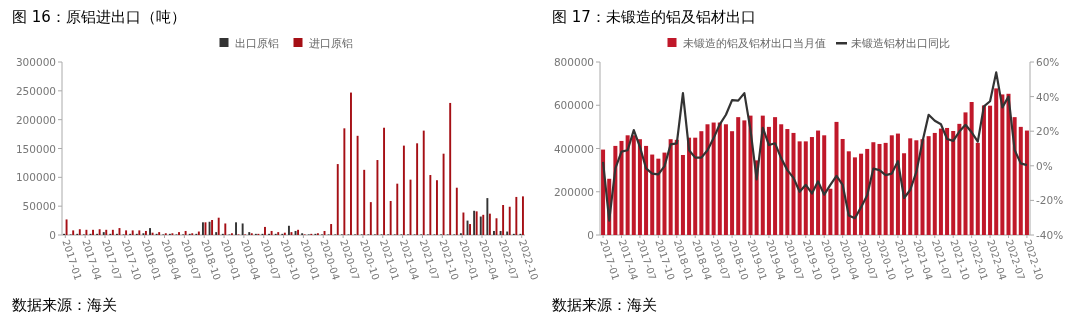 This screenshot has width=1080, height=327. I want to click on y-tick-label: 800000, so click(573, 62).